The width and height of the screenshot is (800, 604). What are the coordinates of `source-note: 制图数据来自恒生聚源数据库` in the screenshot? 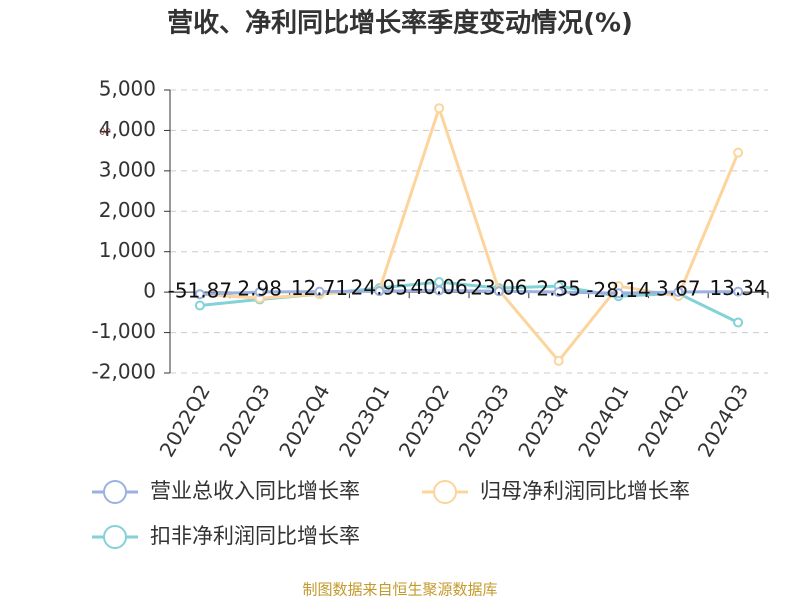 It's located at (399, 590).